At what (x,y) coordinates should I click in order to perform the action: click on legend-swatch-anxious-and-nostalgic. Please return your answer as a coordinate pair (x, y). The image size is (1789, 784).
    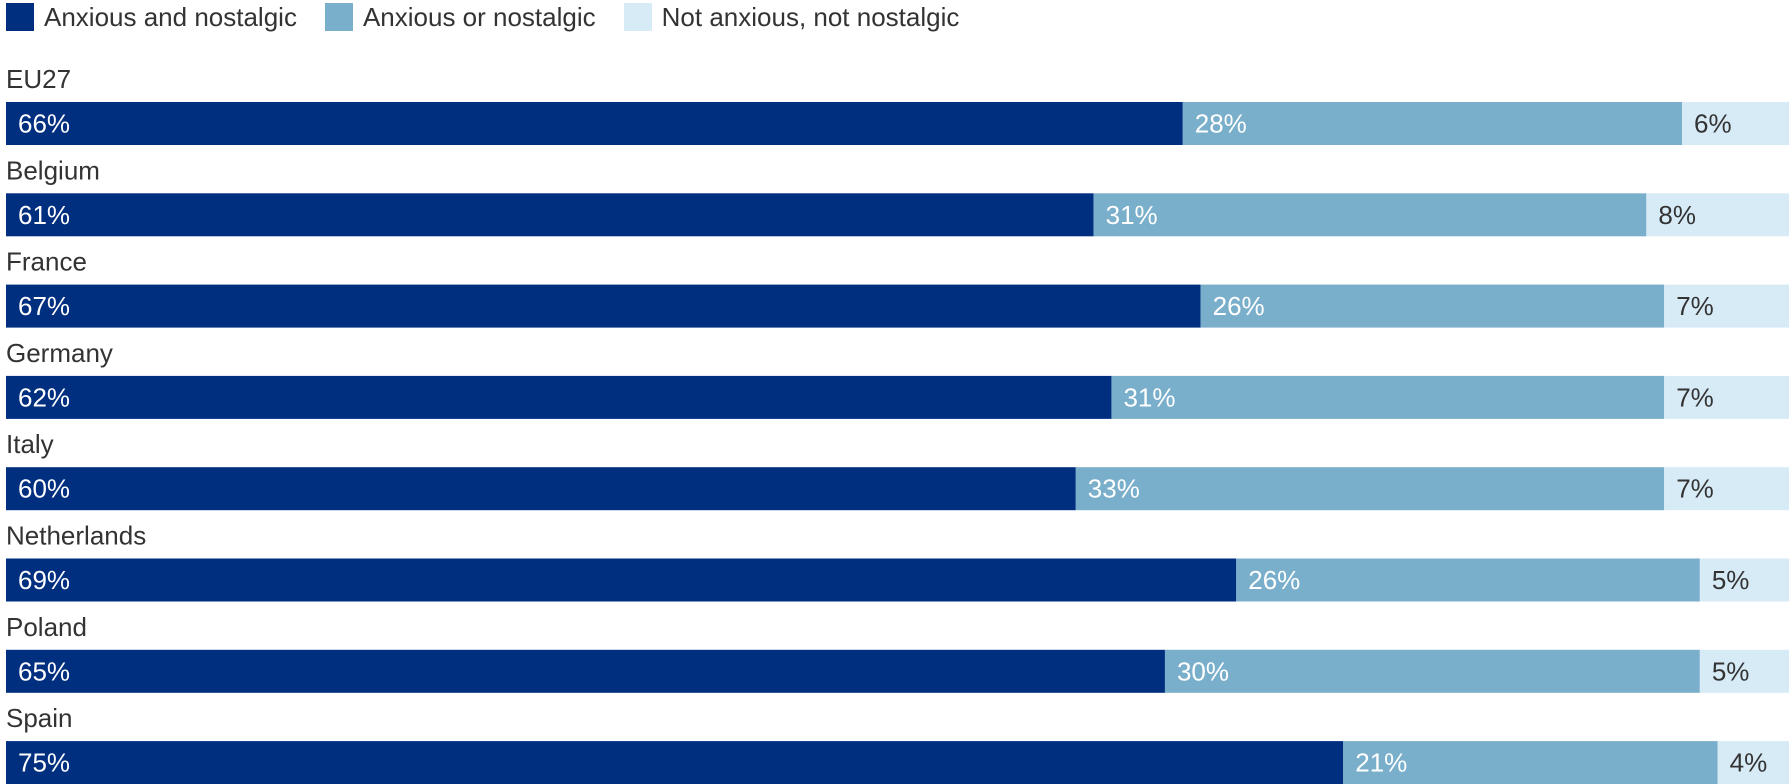
    Looking at the image, I should click on (20, 17).